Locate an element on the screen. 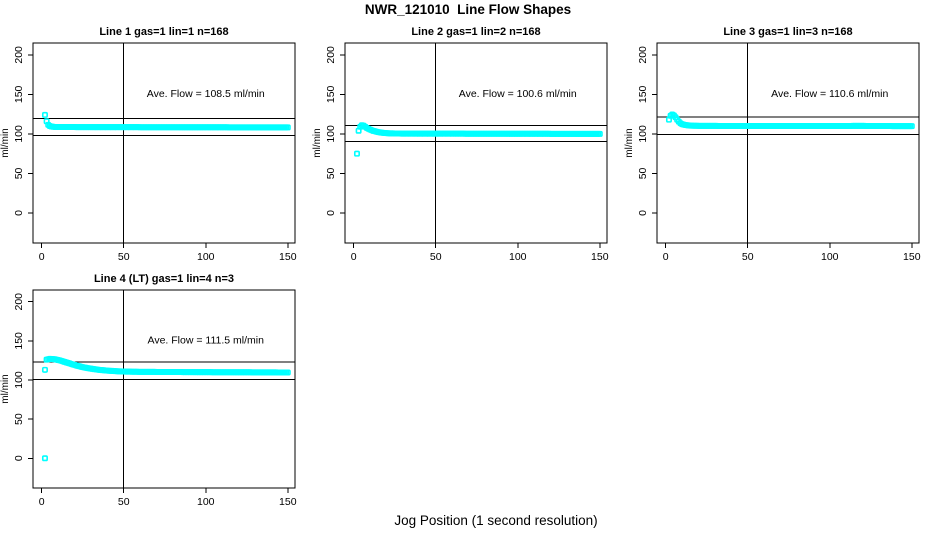 This screenshot has width=936, height=540. panel-title: Line 2 gas=1 lin=2 n=168 is located at coordinates (475, 32).